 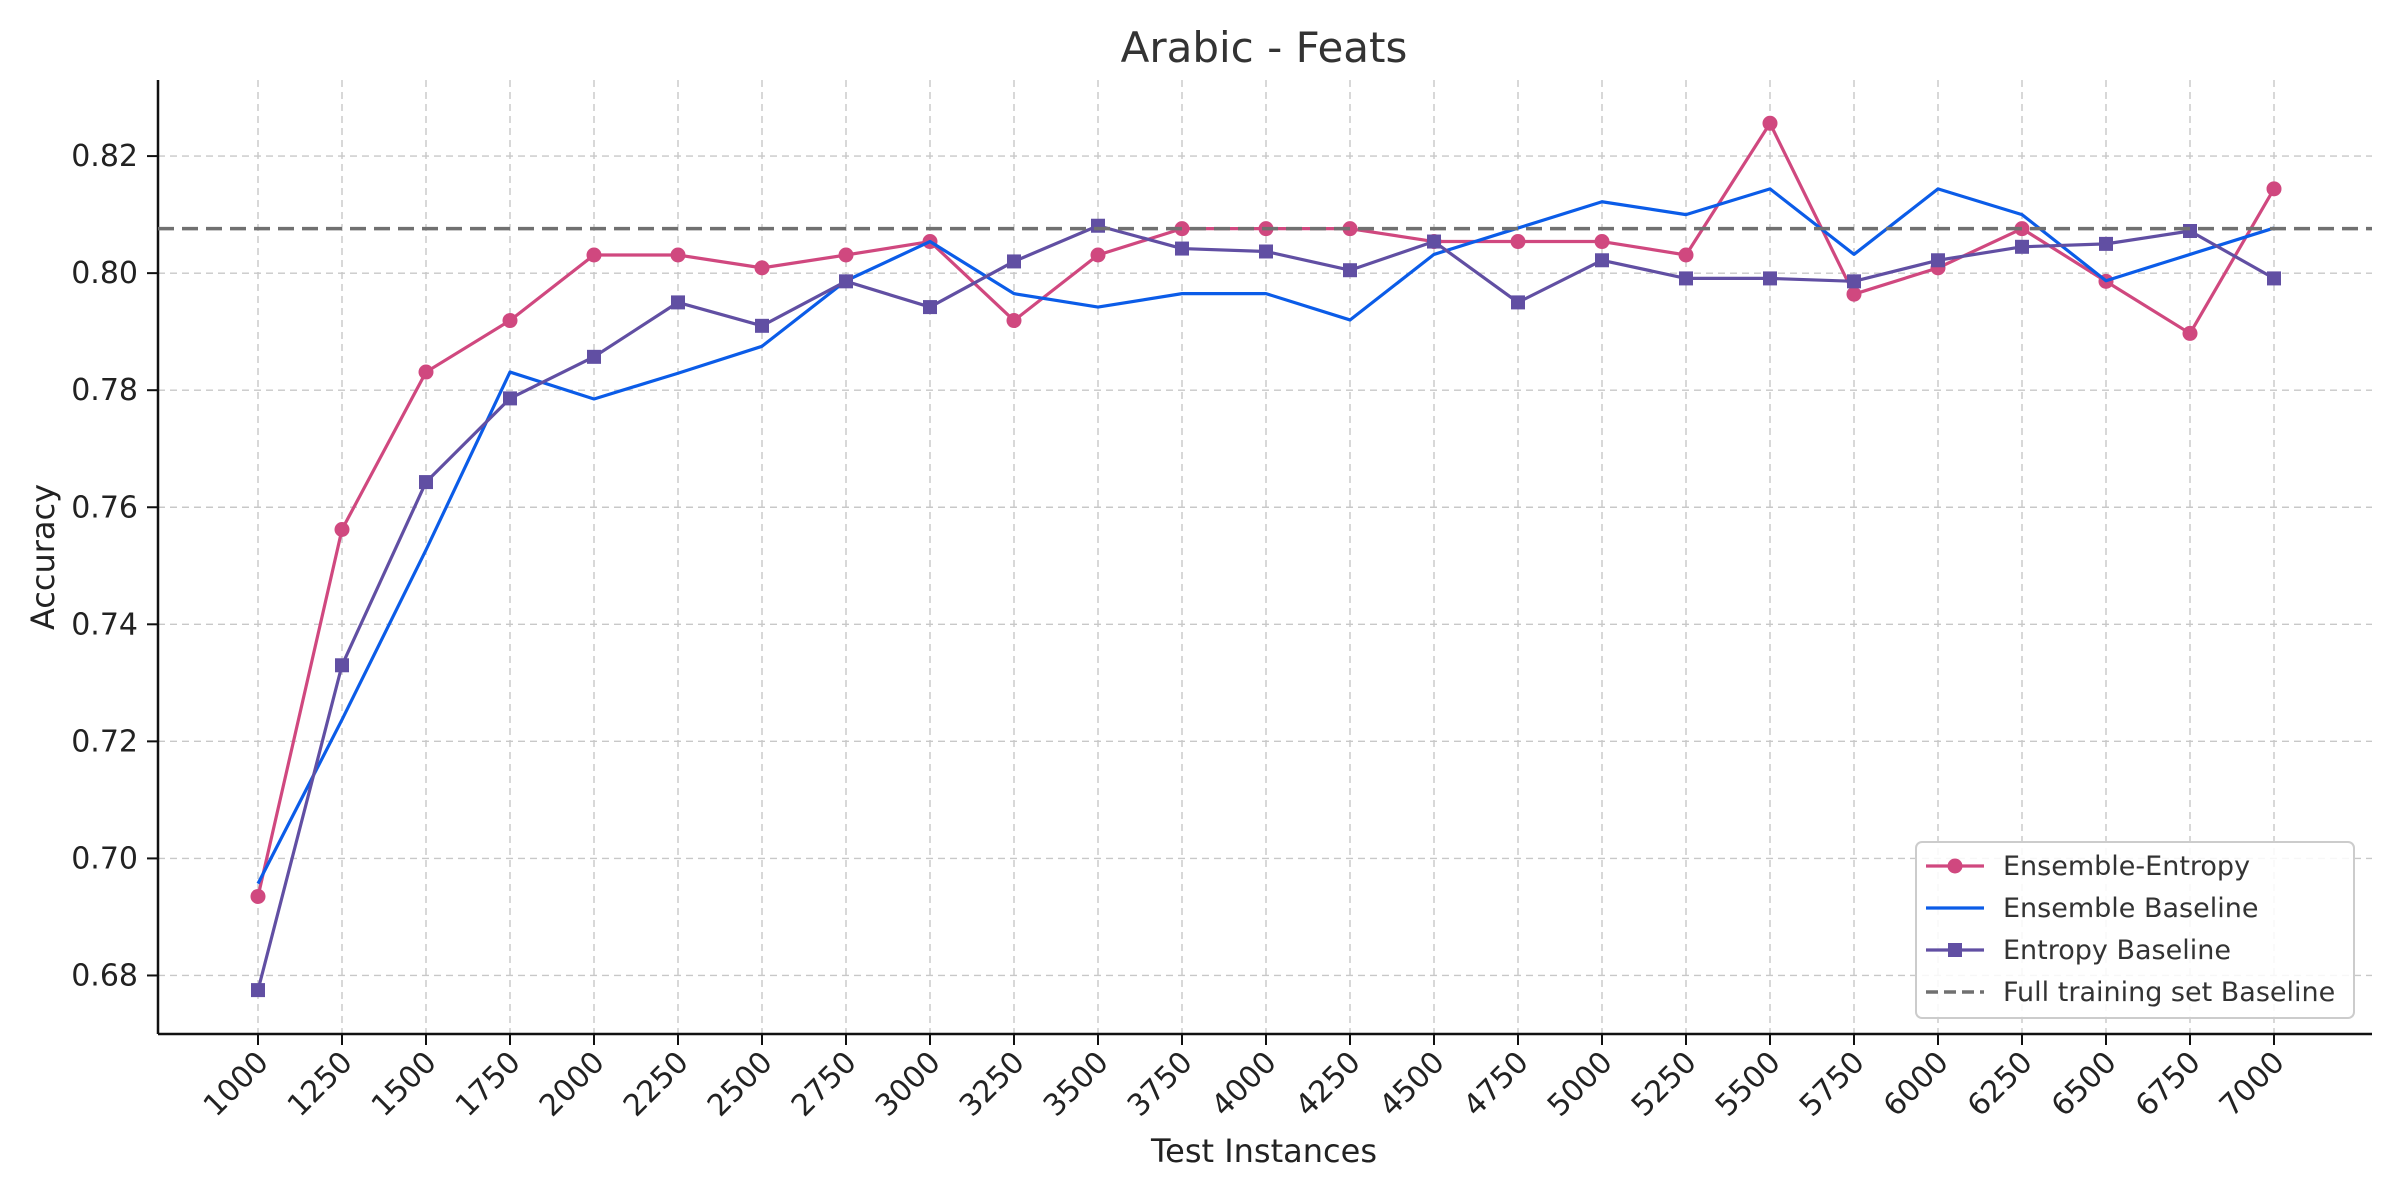 I want to click on y-tick-label: 0.68, so click(x=104, y=975).